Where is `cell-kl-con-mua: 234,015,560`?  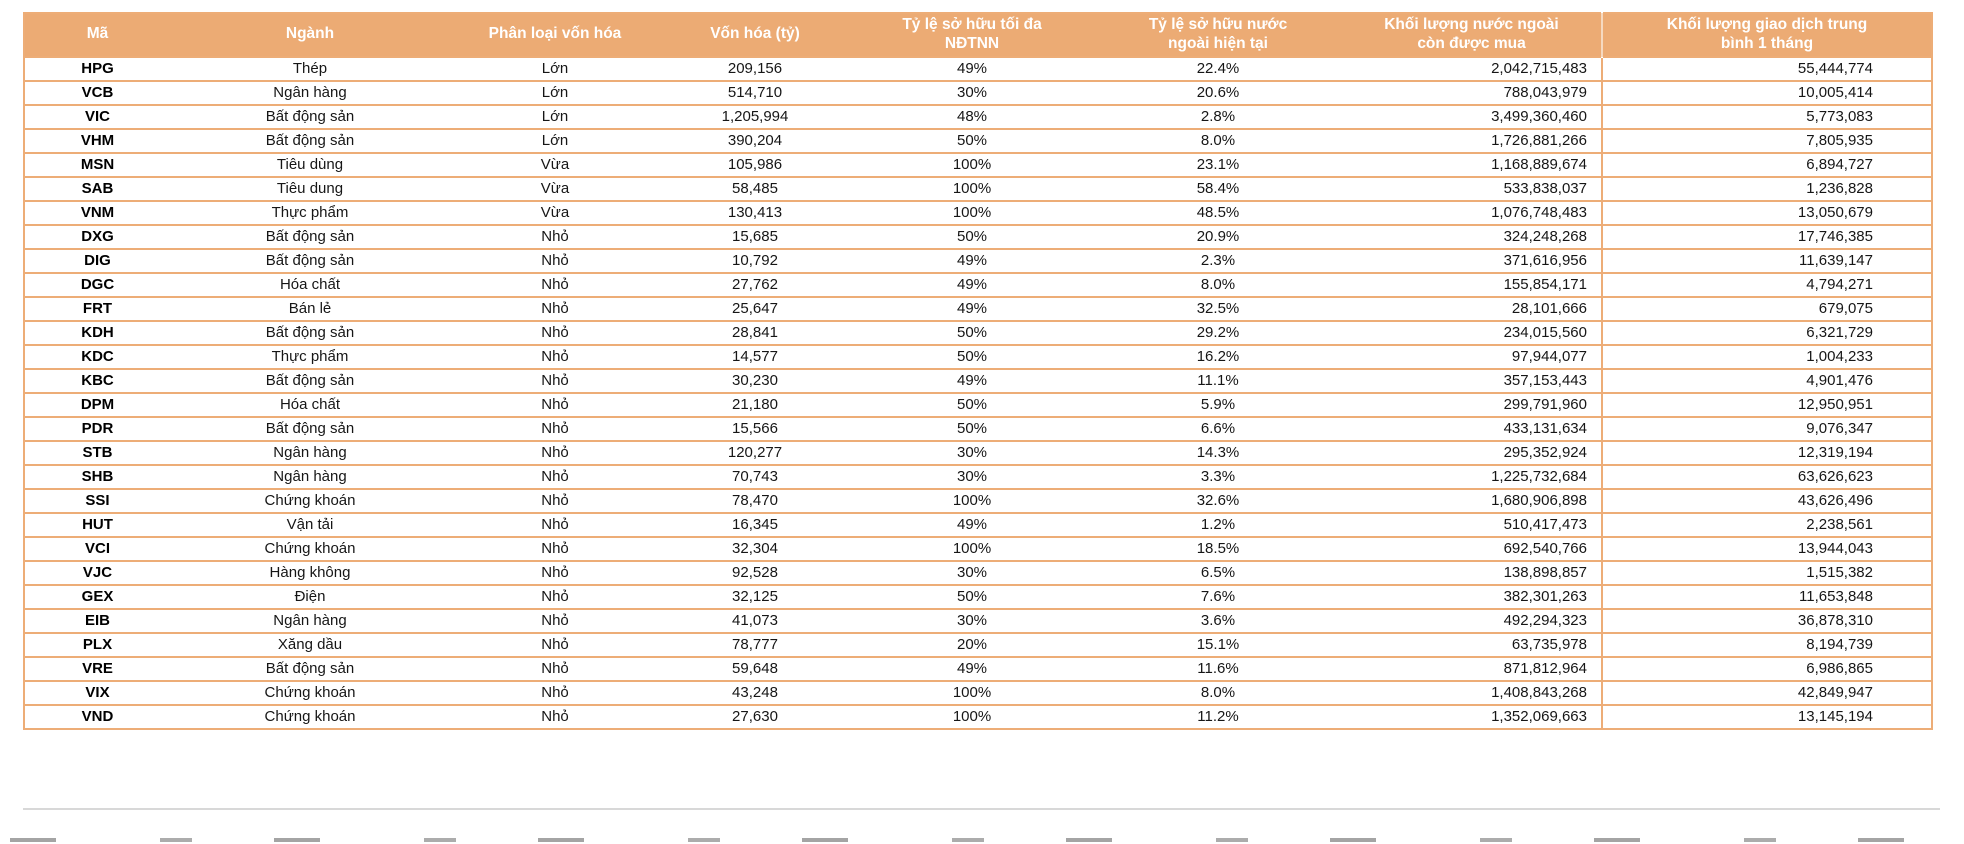
cell-kl-con-mua: 234,015,560 is located at coordinates (1472, 332).